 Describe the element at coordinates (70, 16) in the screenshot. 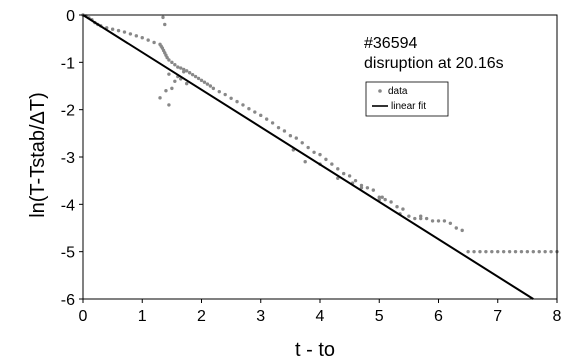

I see `y-tick-label: 0` at that location.